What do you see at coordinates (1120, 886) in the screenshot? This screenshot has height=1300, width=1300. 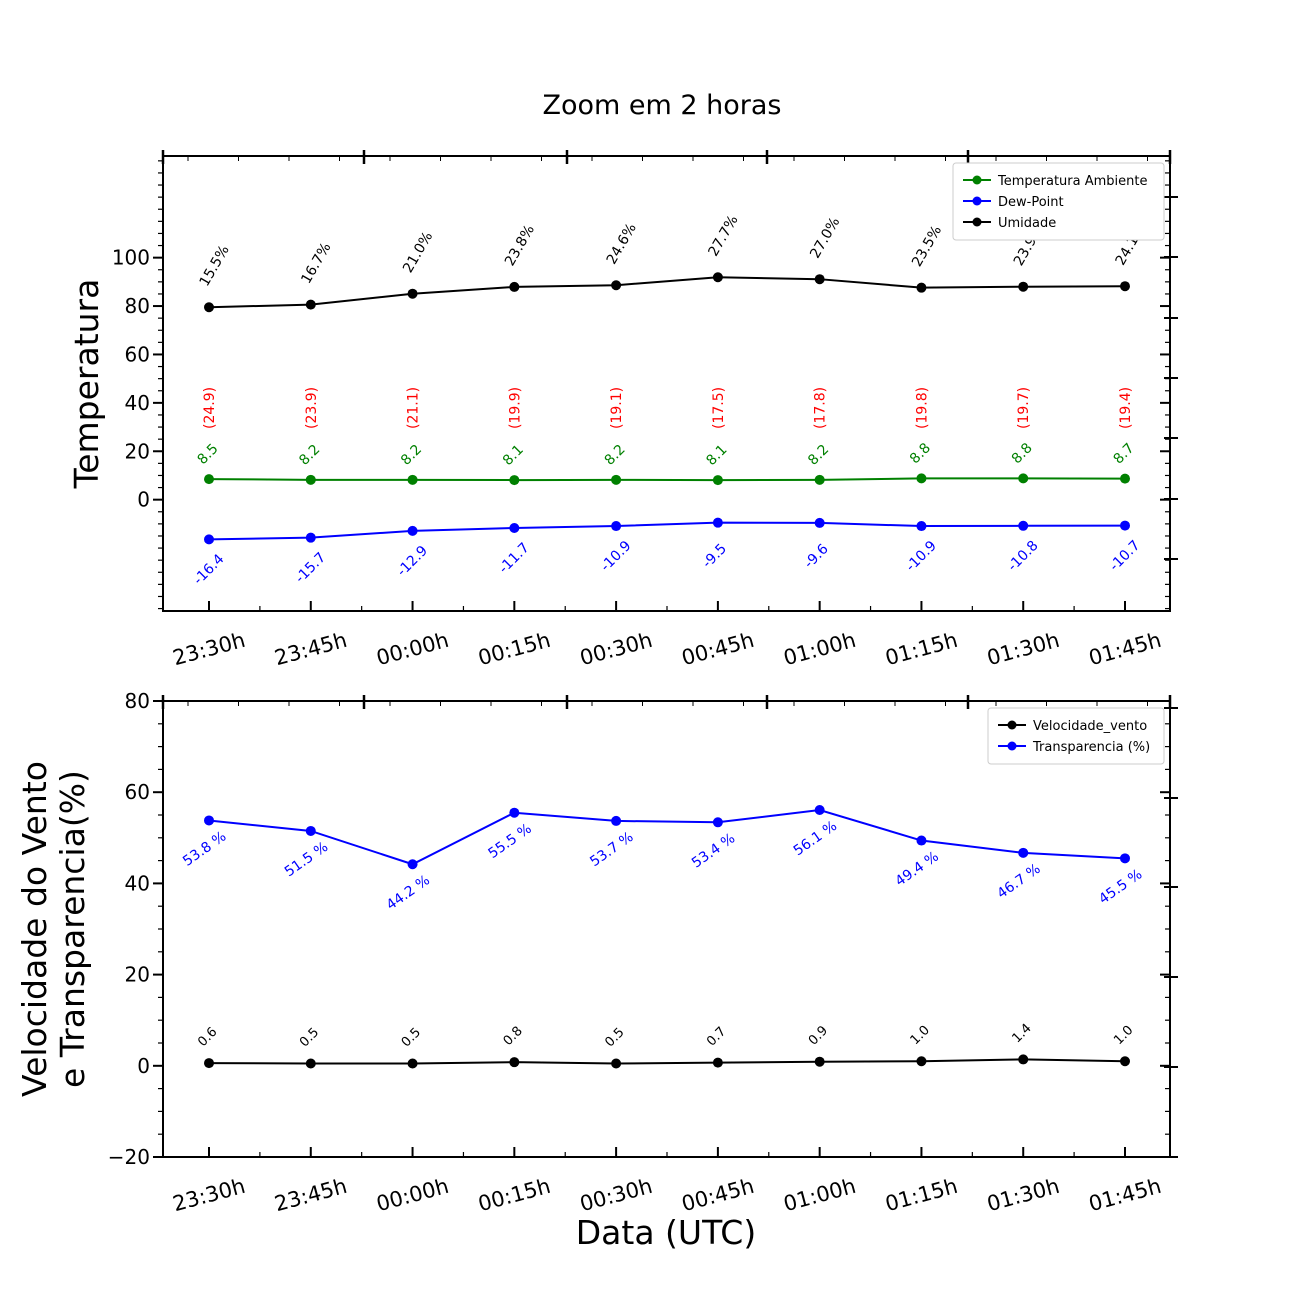 I see `data-label: 45.5 %` at bounding box center [1120, 886].